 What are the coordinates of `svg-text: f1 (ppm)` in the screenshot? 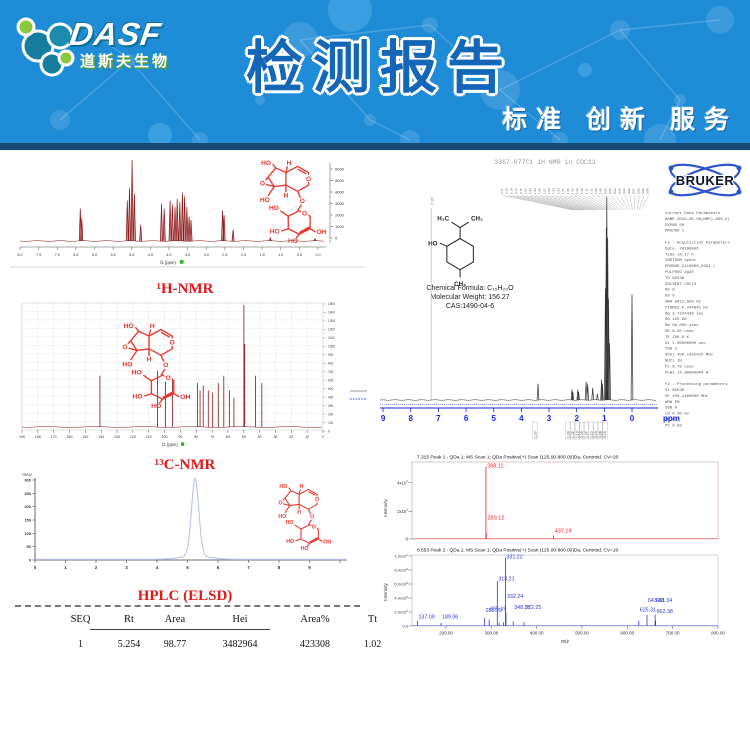 It's located at (170, 444).